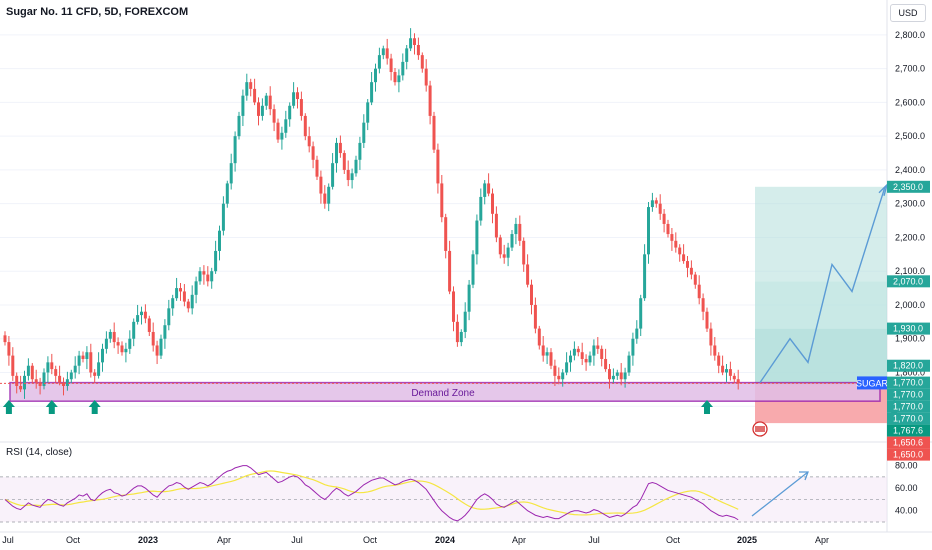 The width and height of the screenshot is (932, 550). I want to click on rsi-axis-label: 40.00, so click(906, 511).